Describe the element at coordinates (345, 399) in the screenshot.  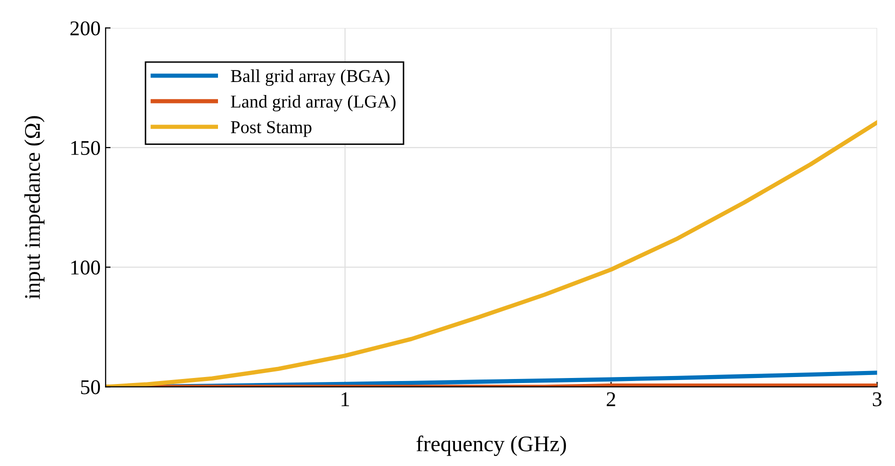
I see `x-tick-label: 1` at that location.